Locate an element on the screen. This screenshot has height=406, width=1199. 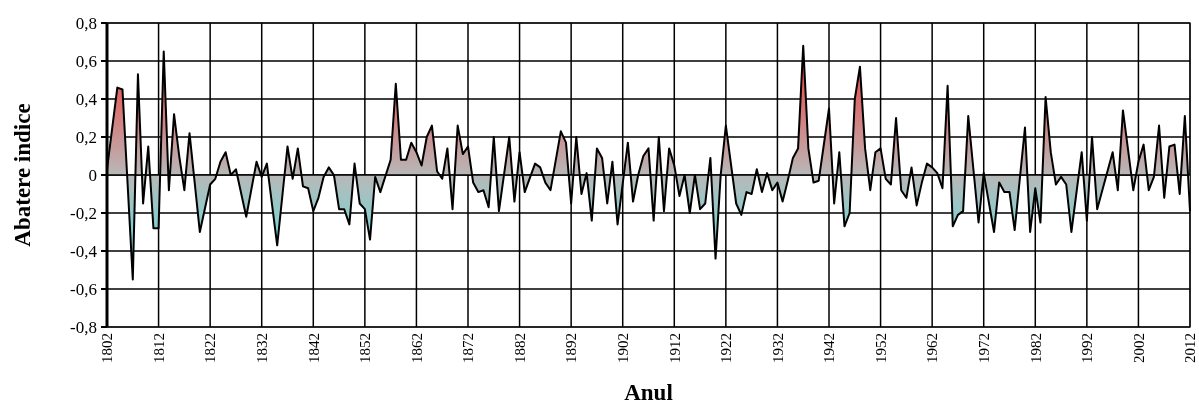
y-tick-label: 0 is located at coordinates (92, 175).